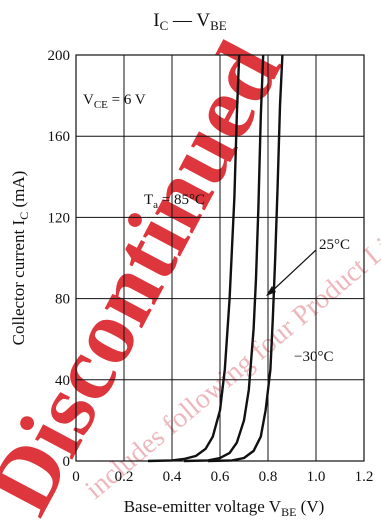 This screenshot has width=381, height=524. I want to click on x-tick-labels: 0 0.2 0.4 0.6 0.8 1.0 1.2, so click(222, 477).